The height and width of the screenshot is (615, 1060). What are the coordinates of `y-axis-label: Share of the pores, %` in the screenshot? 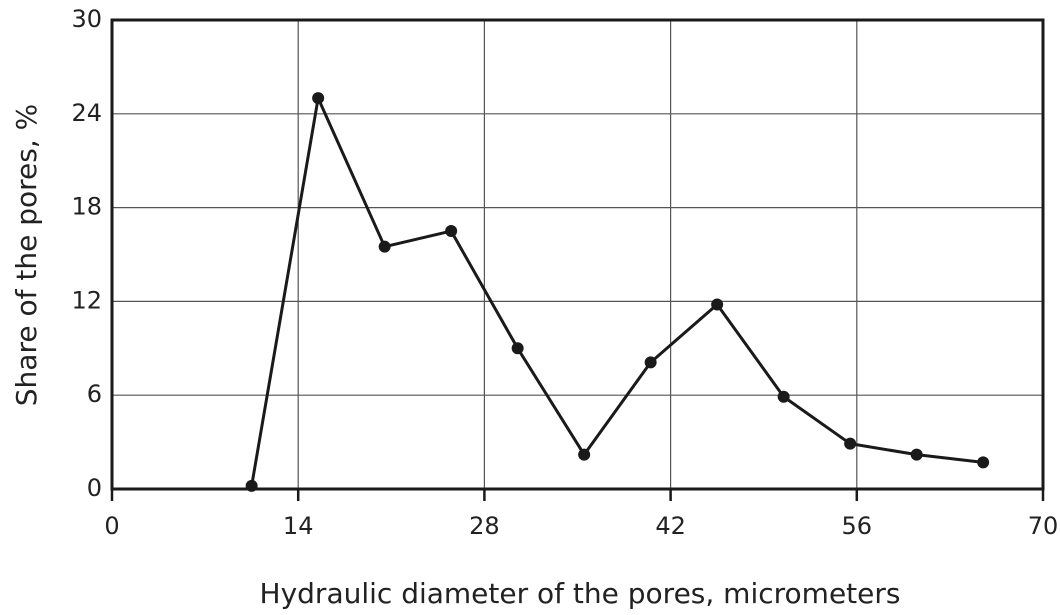 It's located at (26, 255).